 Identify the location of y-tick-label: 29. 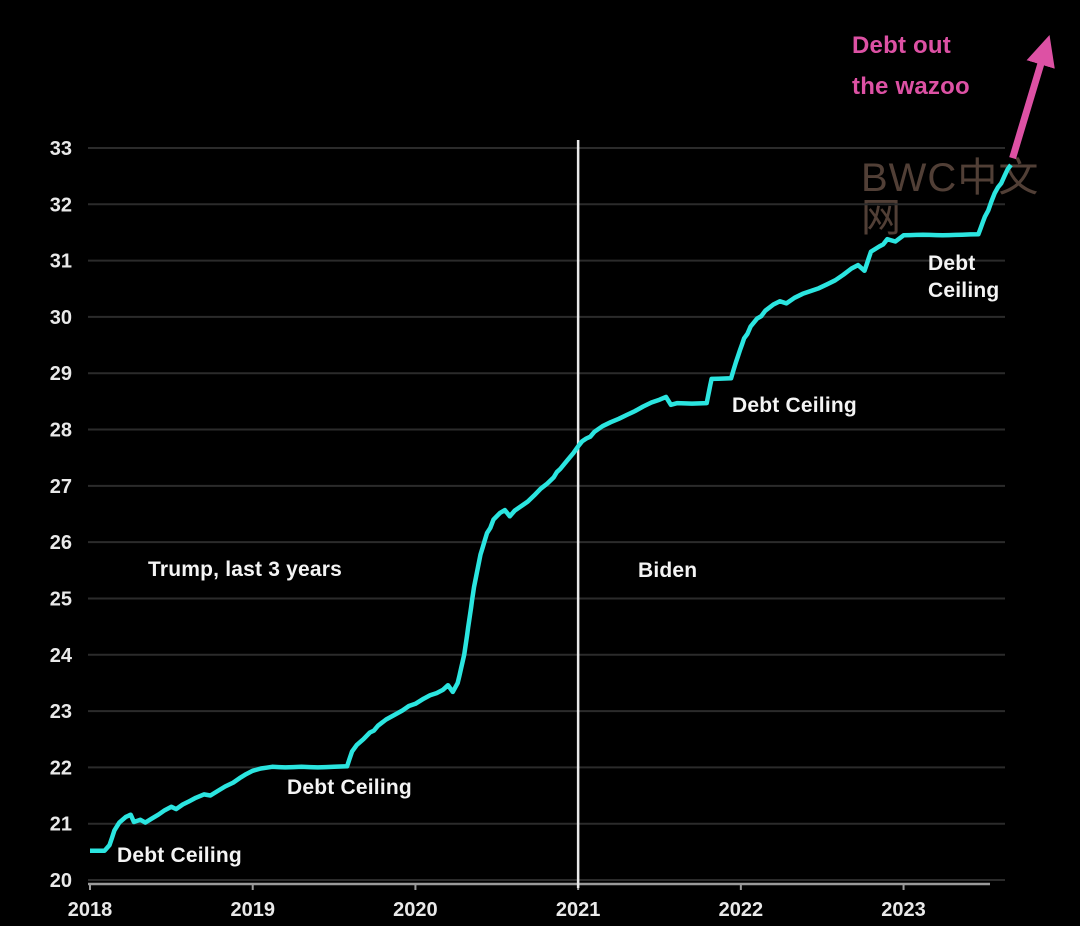
(61, 374).